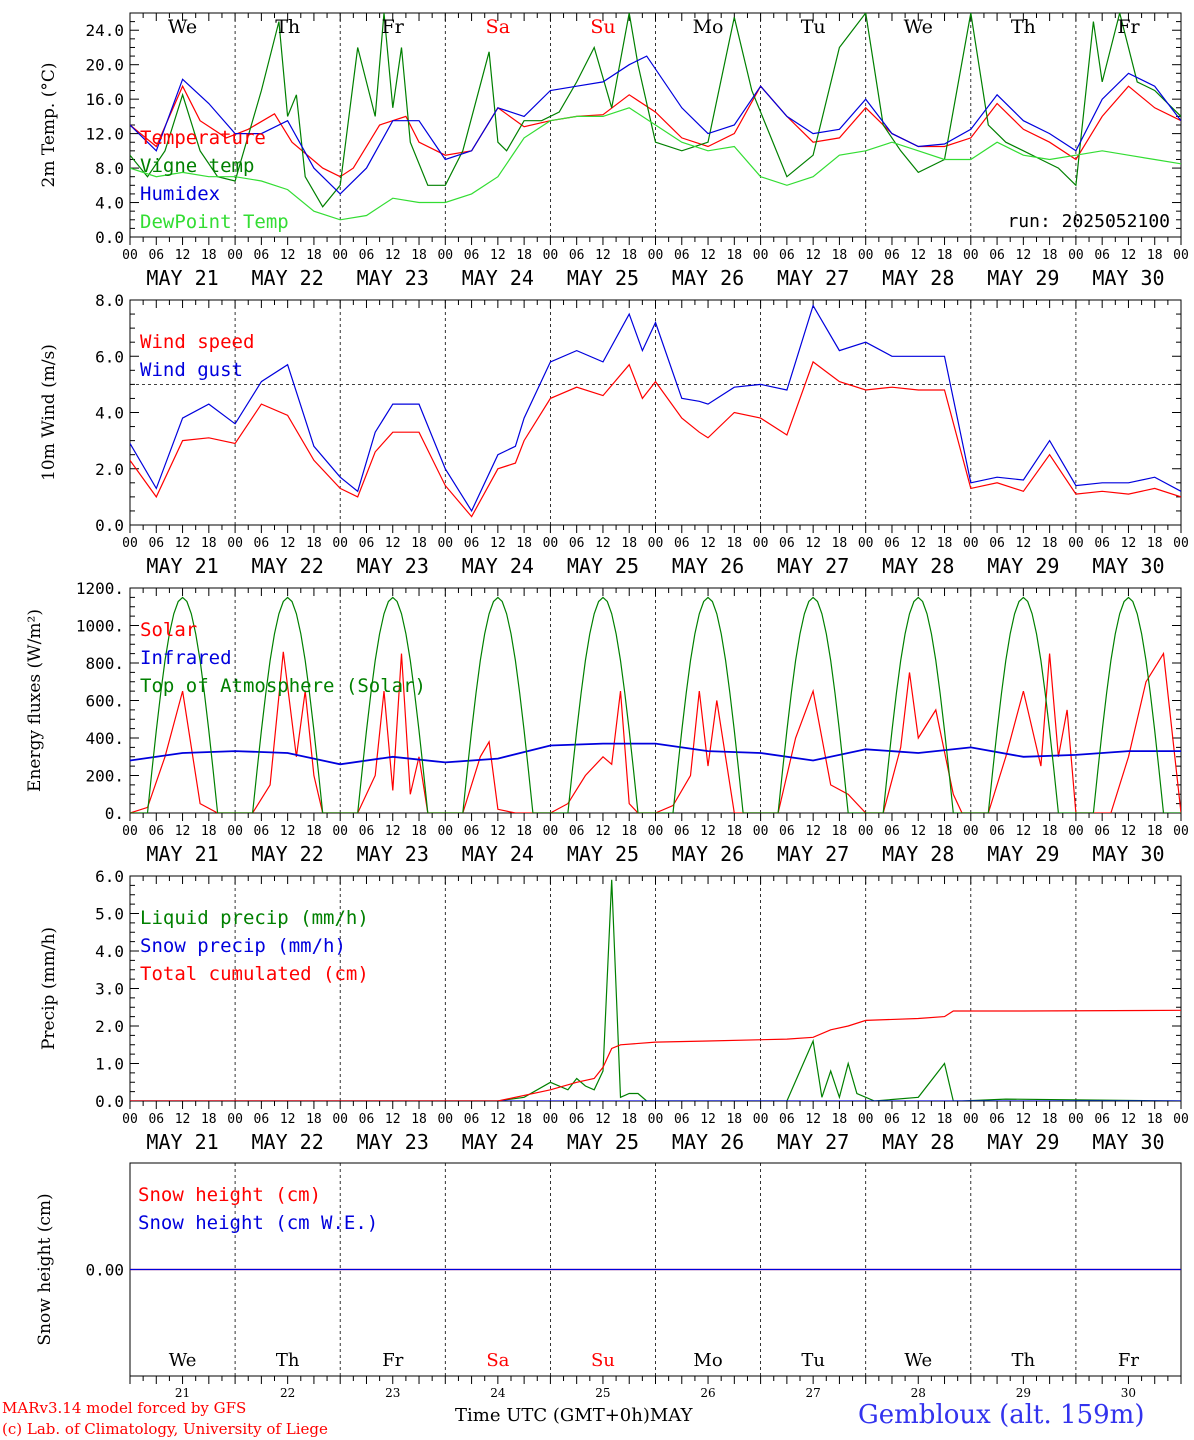  I want to click on time-axis-title: Time UTC (GMT+0h)MAY, so click(573, 1415).